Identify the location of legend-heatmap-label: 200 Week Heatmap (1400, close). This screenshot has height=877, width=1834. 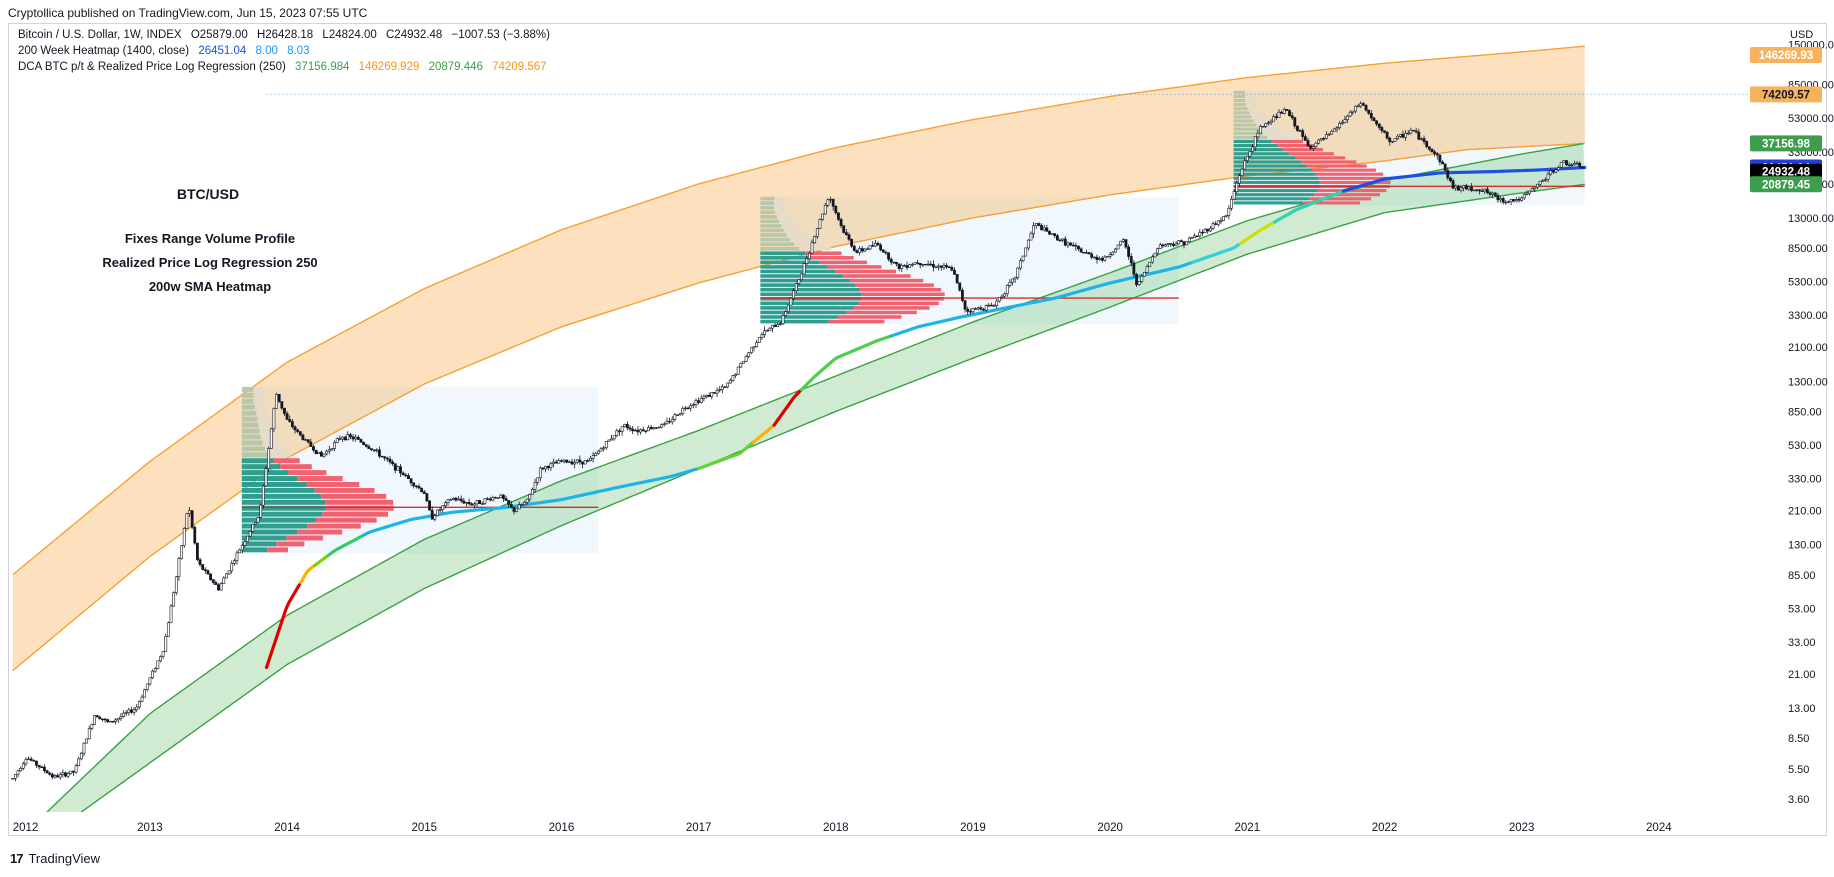
(104, 51).